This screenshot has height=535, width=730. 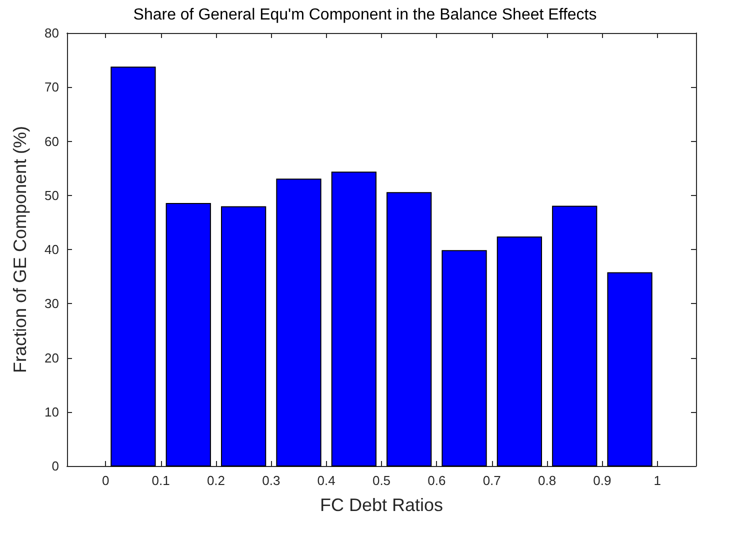 I want to click on y-axis-title: Fraction of GE Component (%), so click(x=20, y=250).